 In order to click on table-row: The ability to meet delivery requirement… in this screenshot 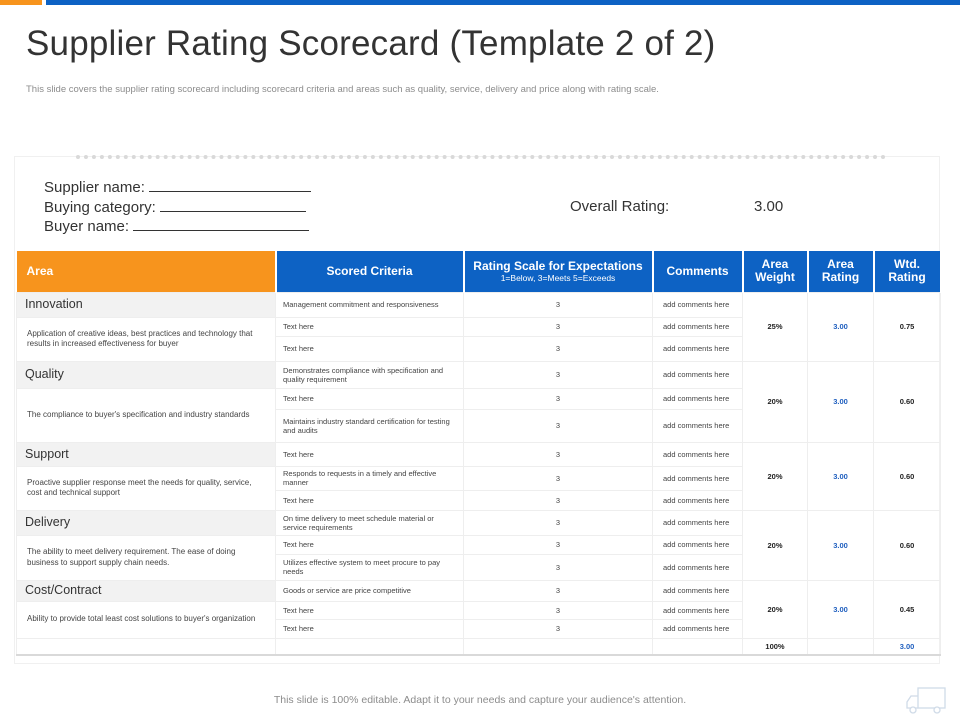, I will do `click(478, 557)`.